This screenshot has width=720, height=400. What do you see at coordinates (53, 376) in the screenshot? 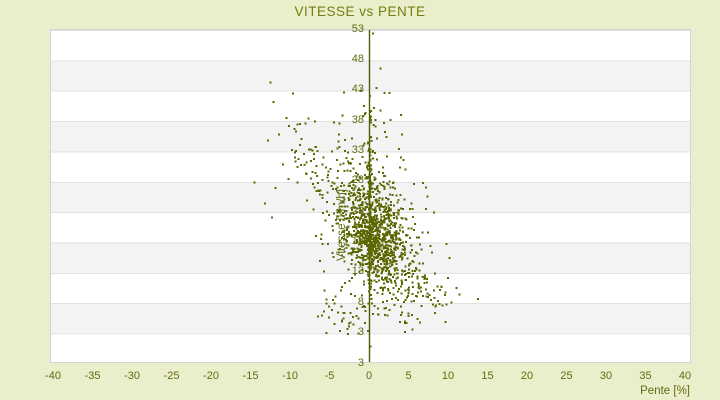
I see `x-tick-label: -40` at bounding box center [53, 376].